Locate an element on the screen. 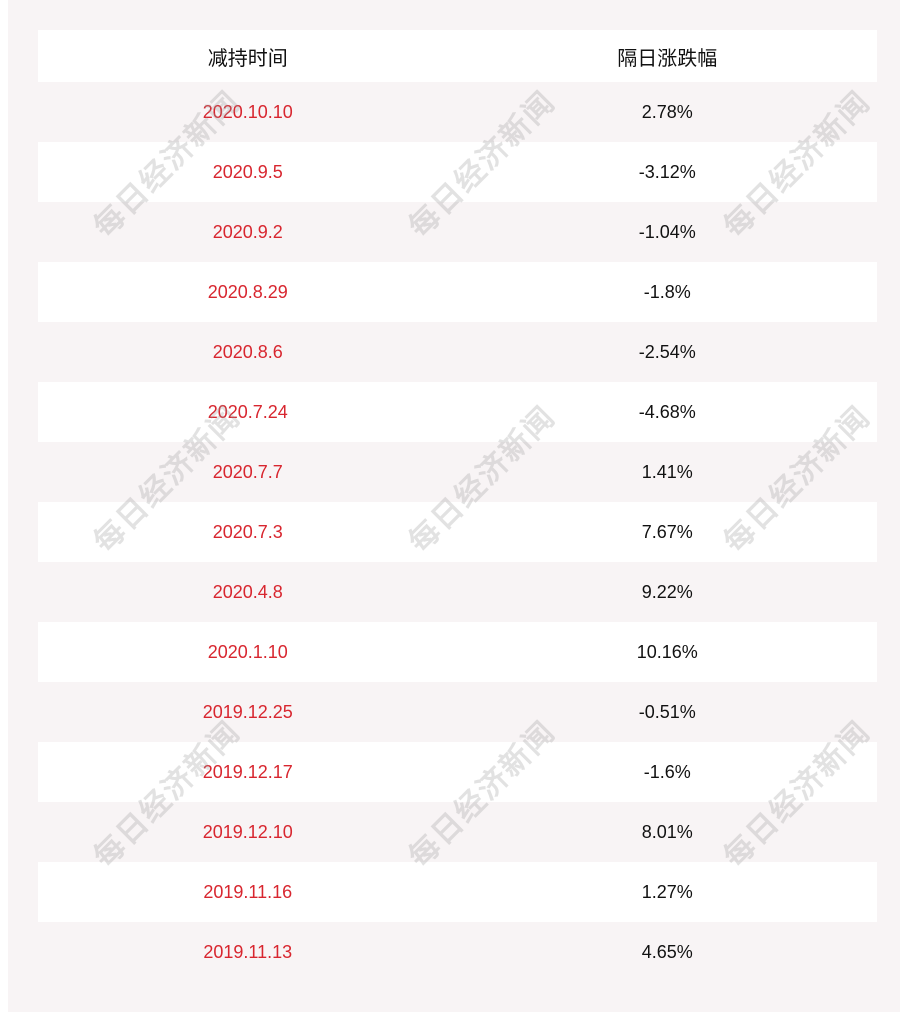 The width and height of the screenshot is (900, 1012). table-row: 2019.12.10 8.01% is located at coordinates (457, 832).